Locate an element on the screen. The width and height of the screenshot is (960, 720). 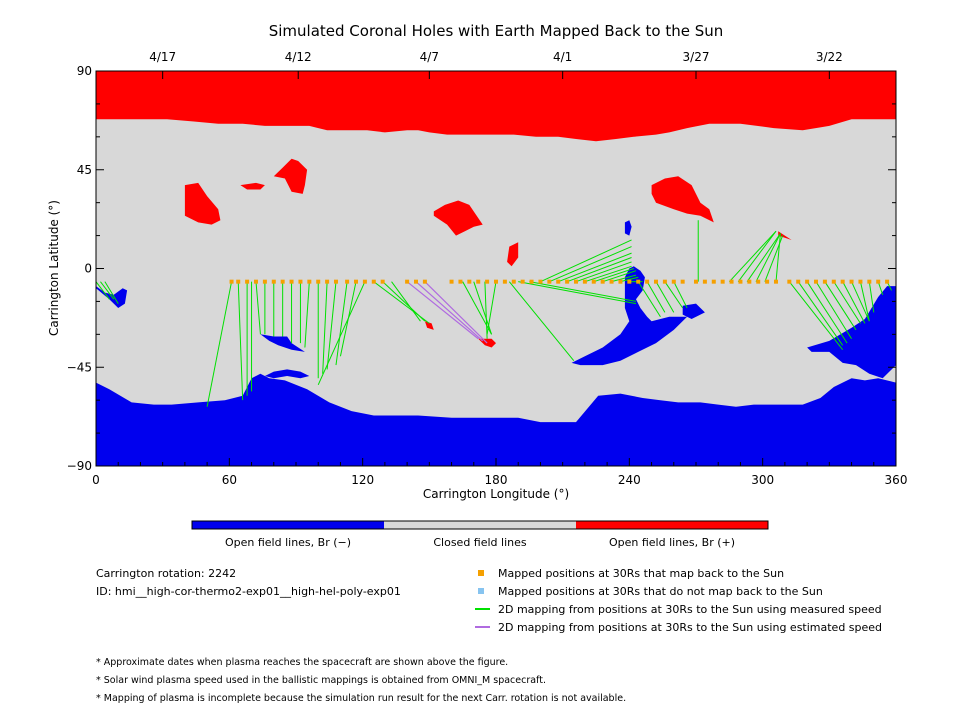
colorbar-label: Open field lines, Br (−) is located at coordinates (288, 542).